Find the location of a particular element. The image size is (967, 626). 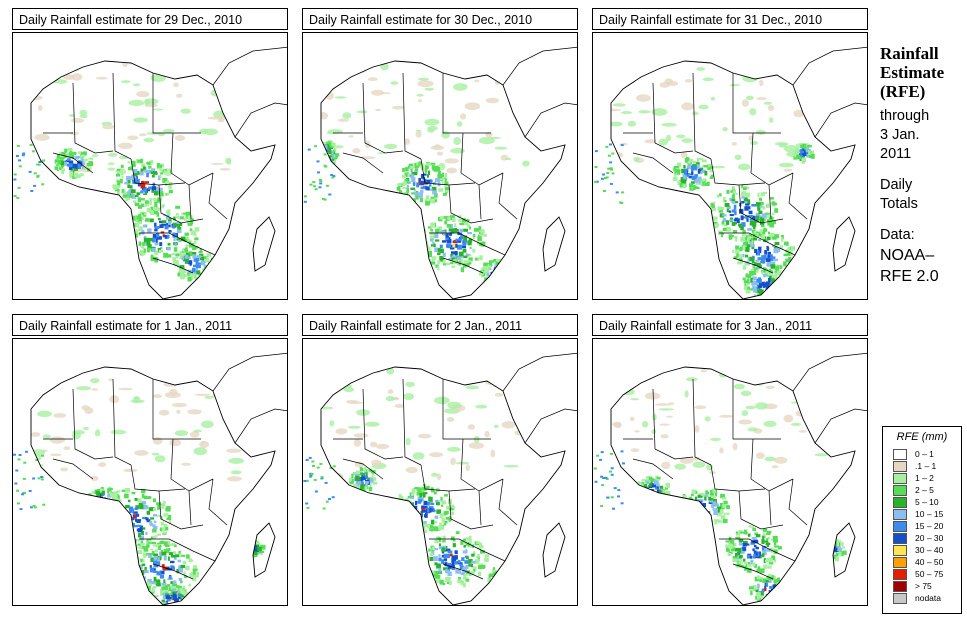

rain-field is located at coordinates (435, 481).